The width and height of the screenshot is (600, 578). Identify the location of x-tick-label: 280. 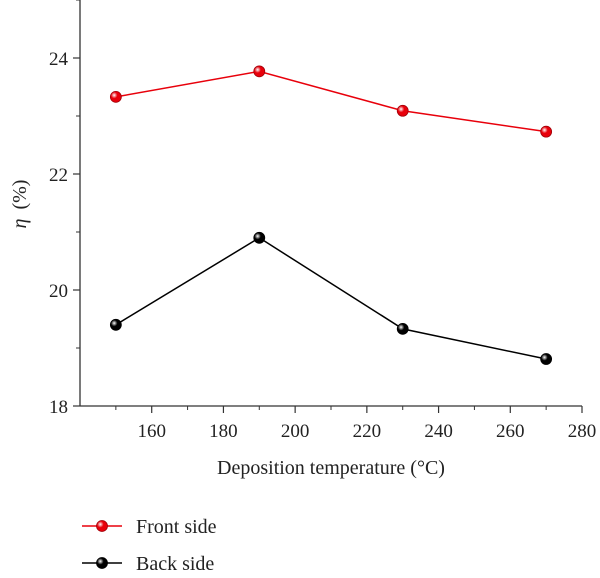
(582, 431).